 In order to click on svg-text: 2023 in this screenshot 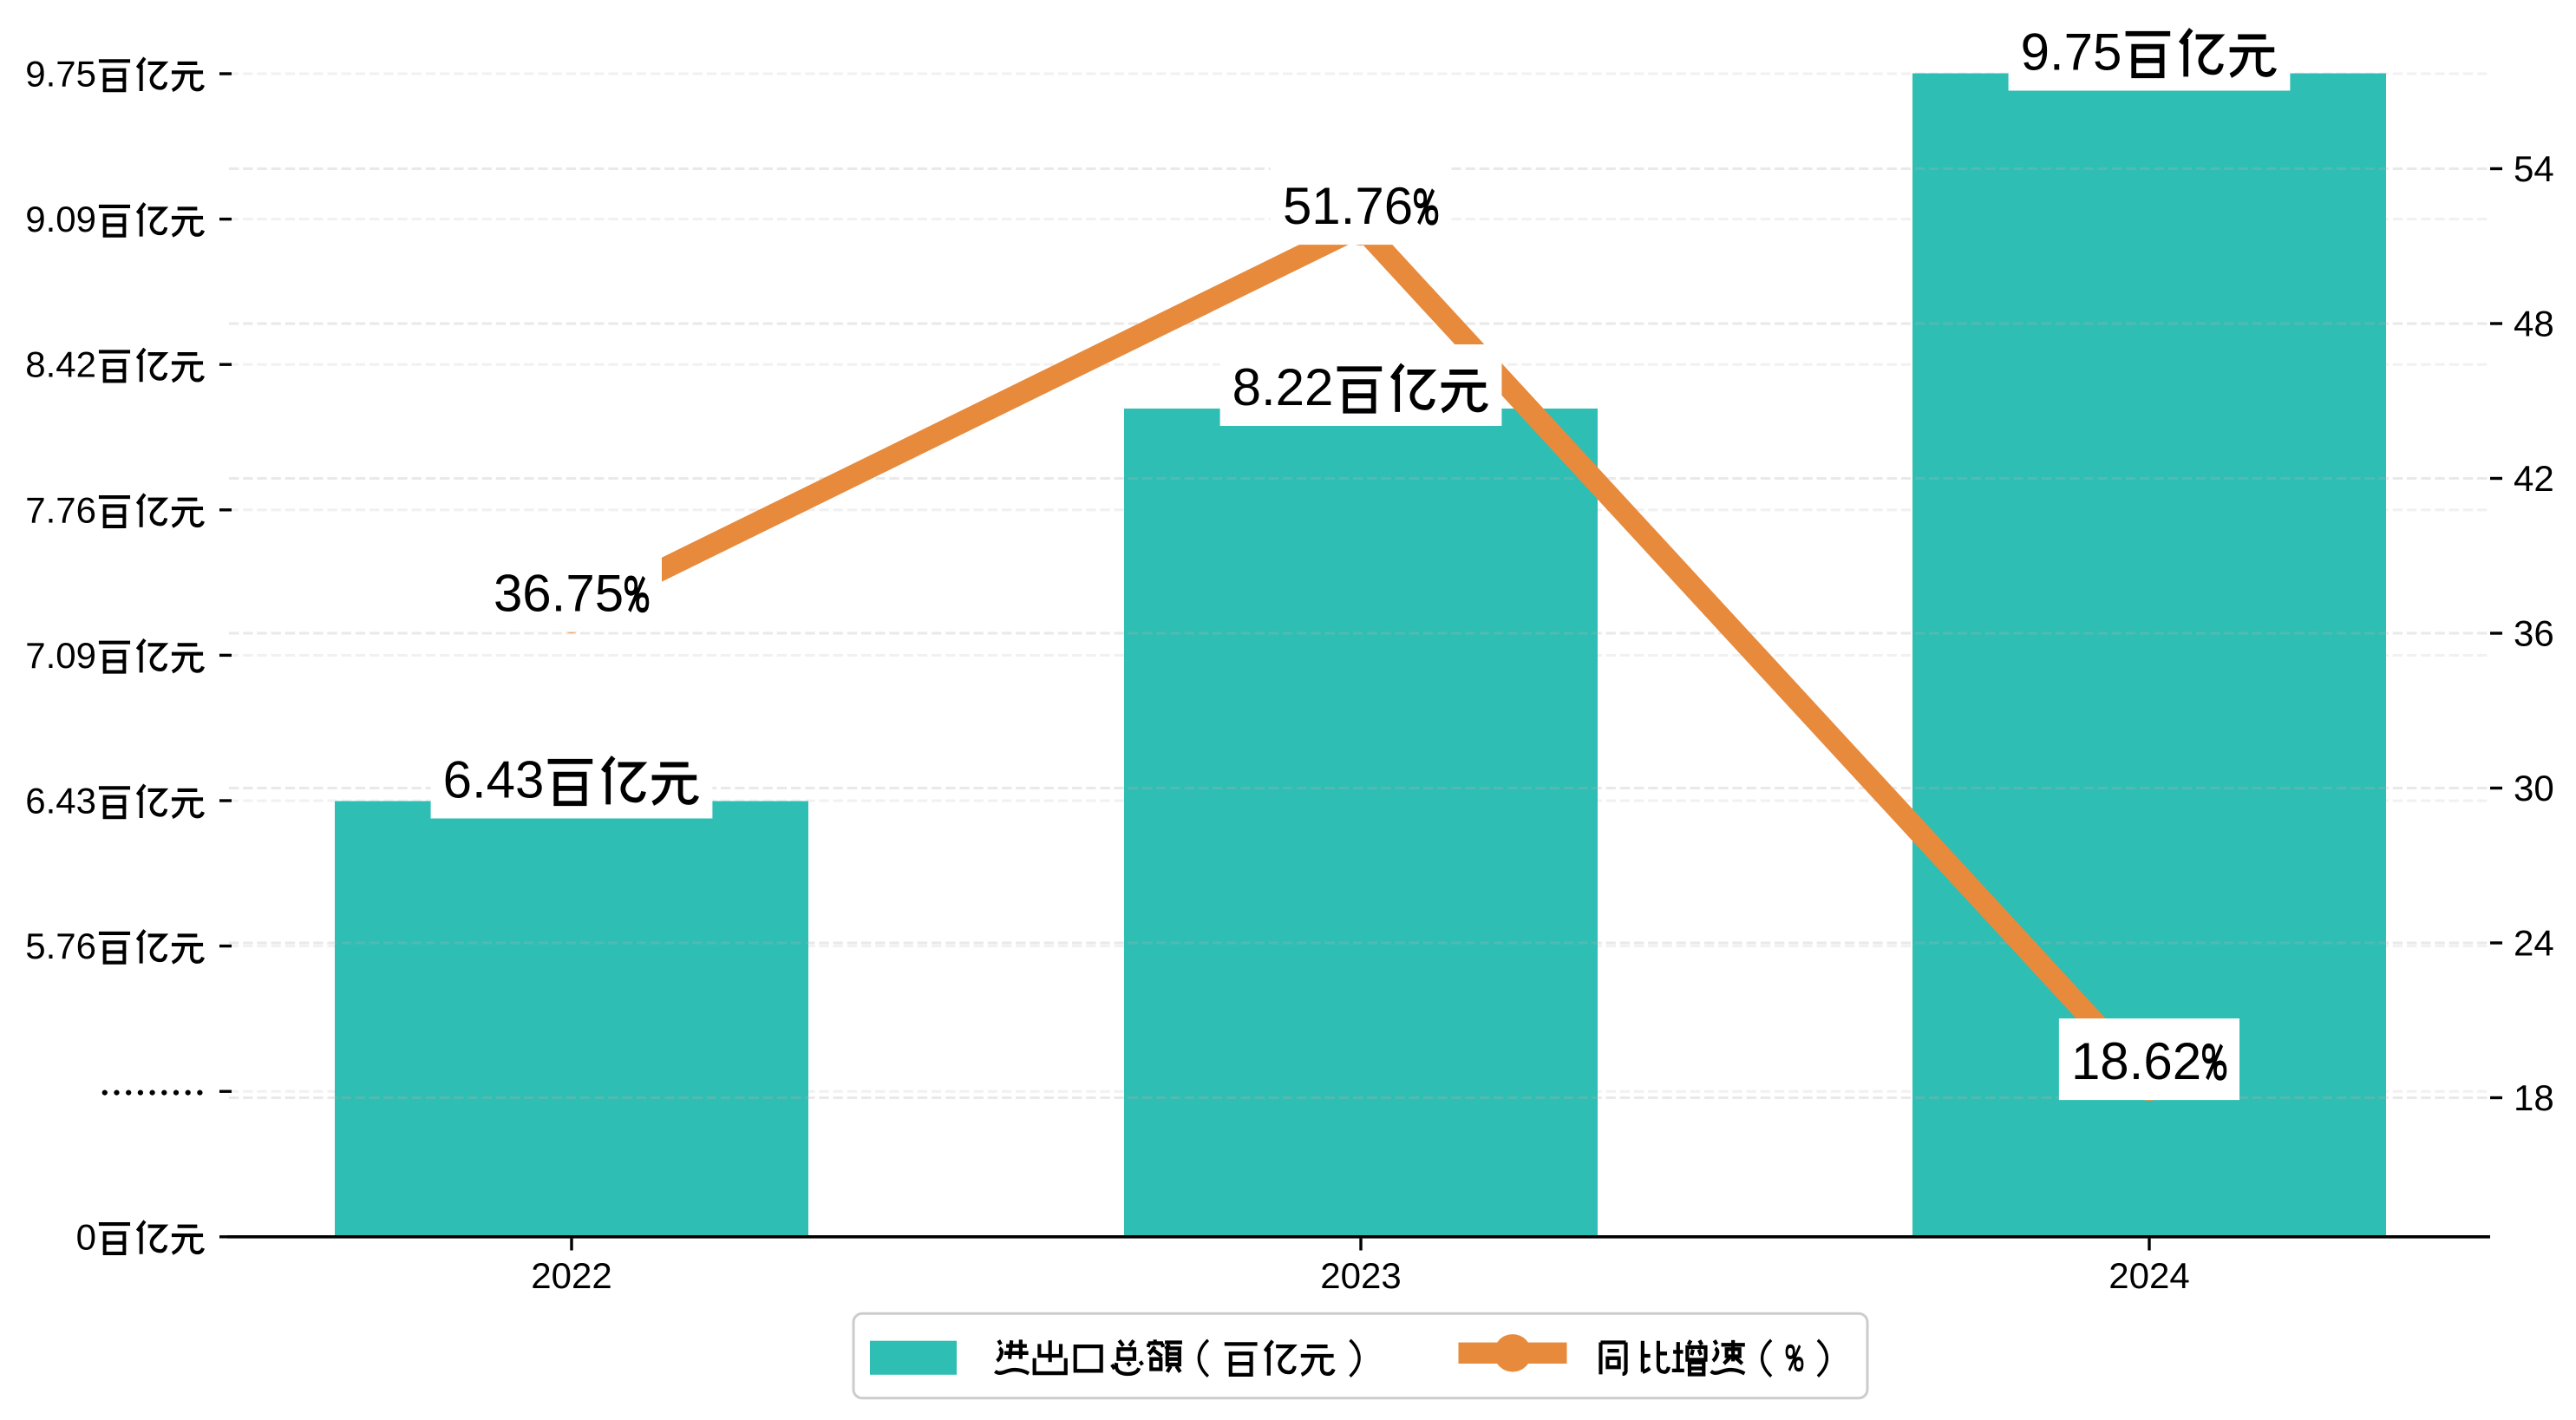, I will do `click(1360, 1275)`.